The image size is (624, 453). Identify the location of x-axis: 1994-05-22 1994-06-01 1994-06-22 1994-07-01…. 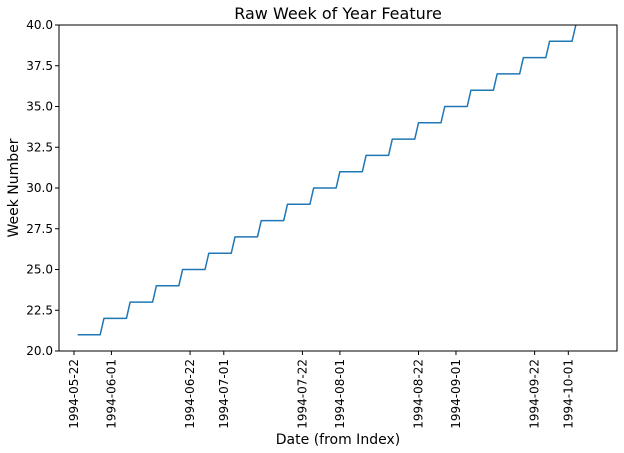
(321, 390).